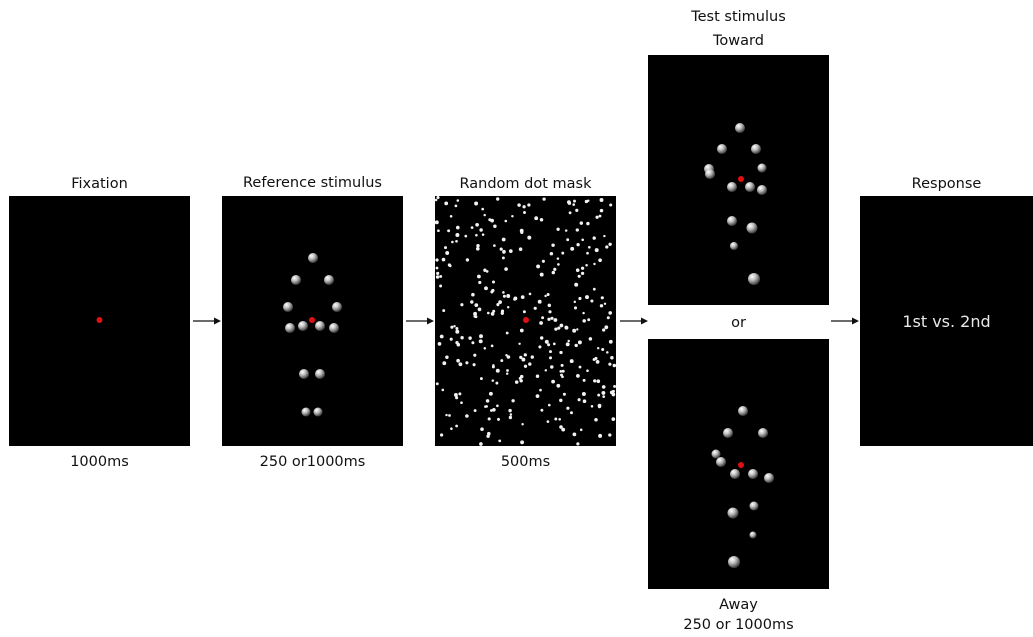  Describe the element at coordinates (525, 184) in the screenshot. I see `mask-title: Random dot mask` at that location.